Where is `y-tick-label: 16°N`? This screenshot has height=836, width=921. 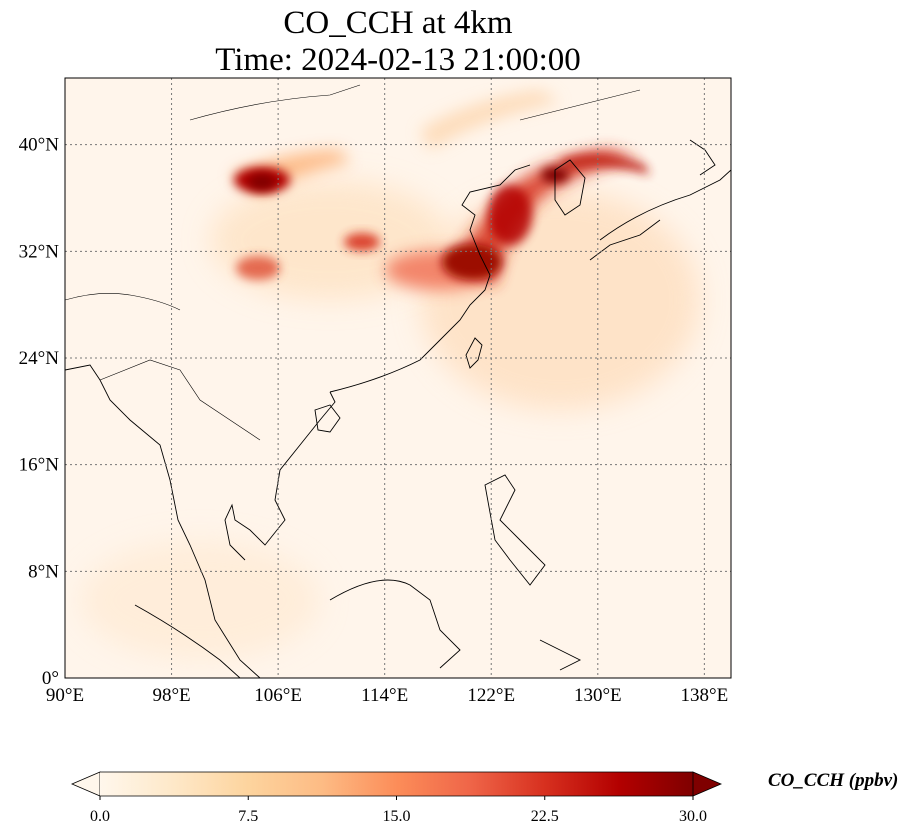
y-tick-label: 16°N is located at coordinates (39, 465).